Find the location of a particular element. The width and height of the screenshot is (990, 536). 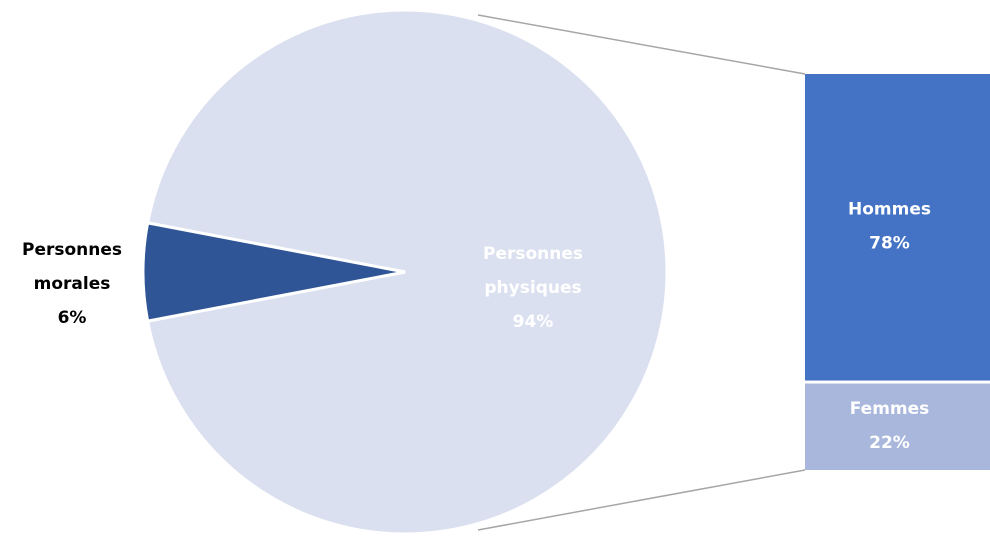

bar-segment-hommes is located at coordinates (897, 227).